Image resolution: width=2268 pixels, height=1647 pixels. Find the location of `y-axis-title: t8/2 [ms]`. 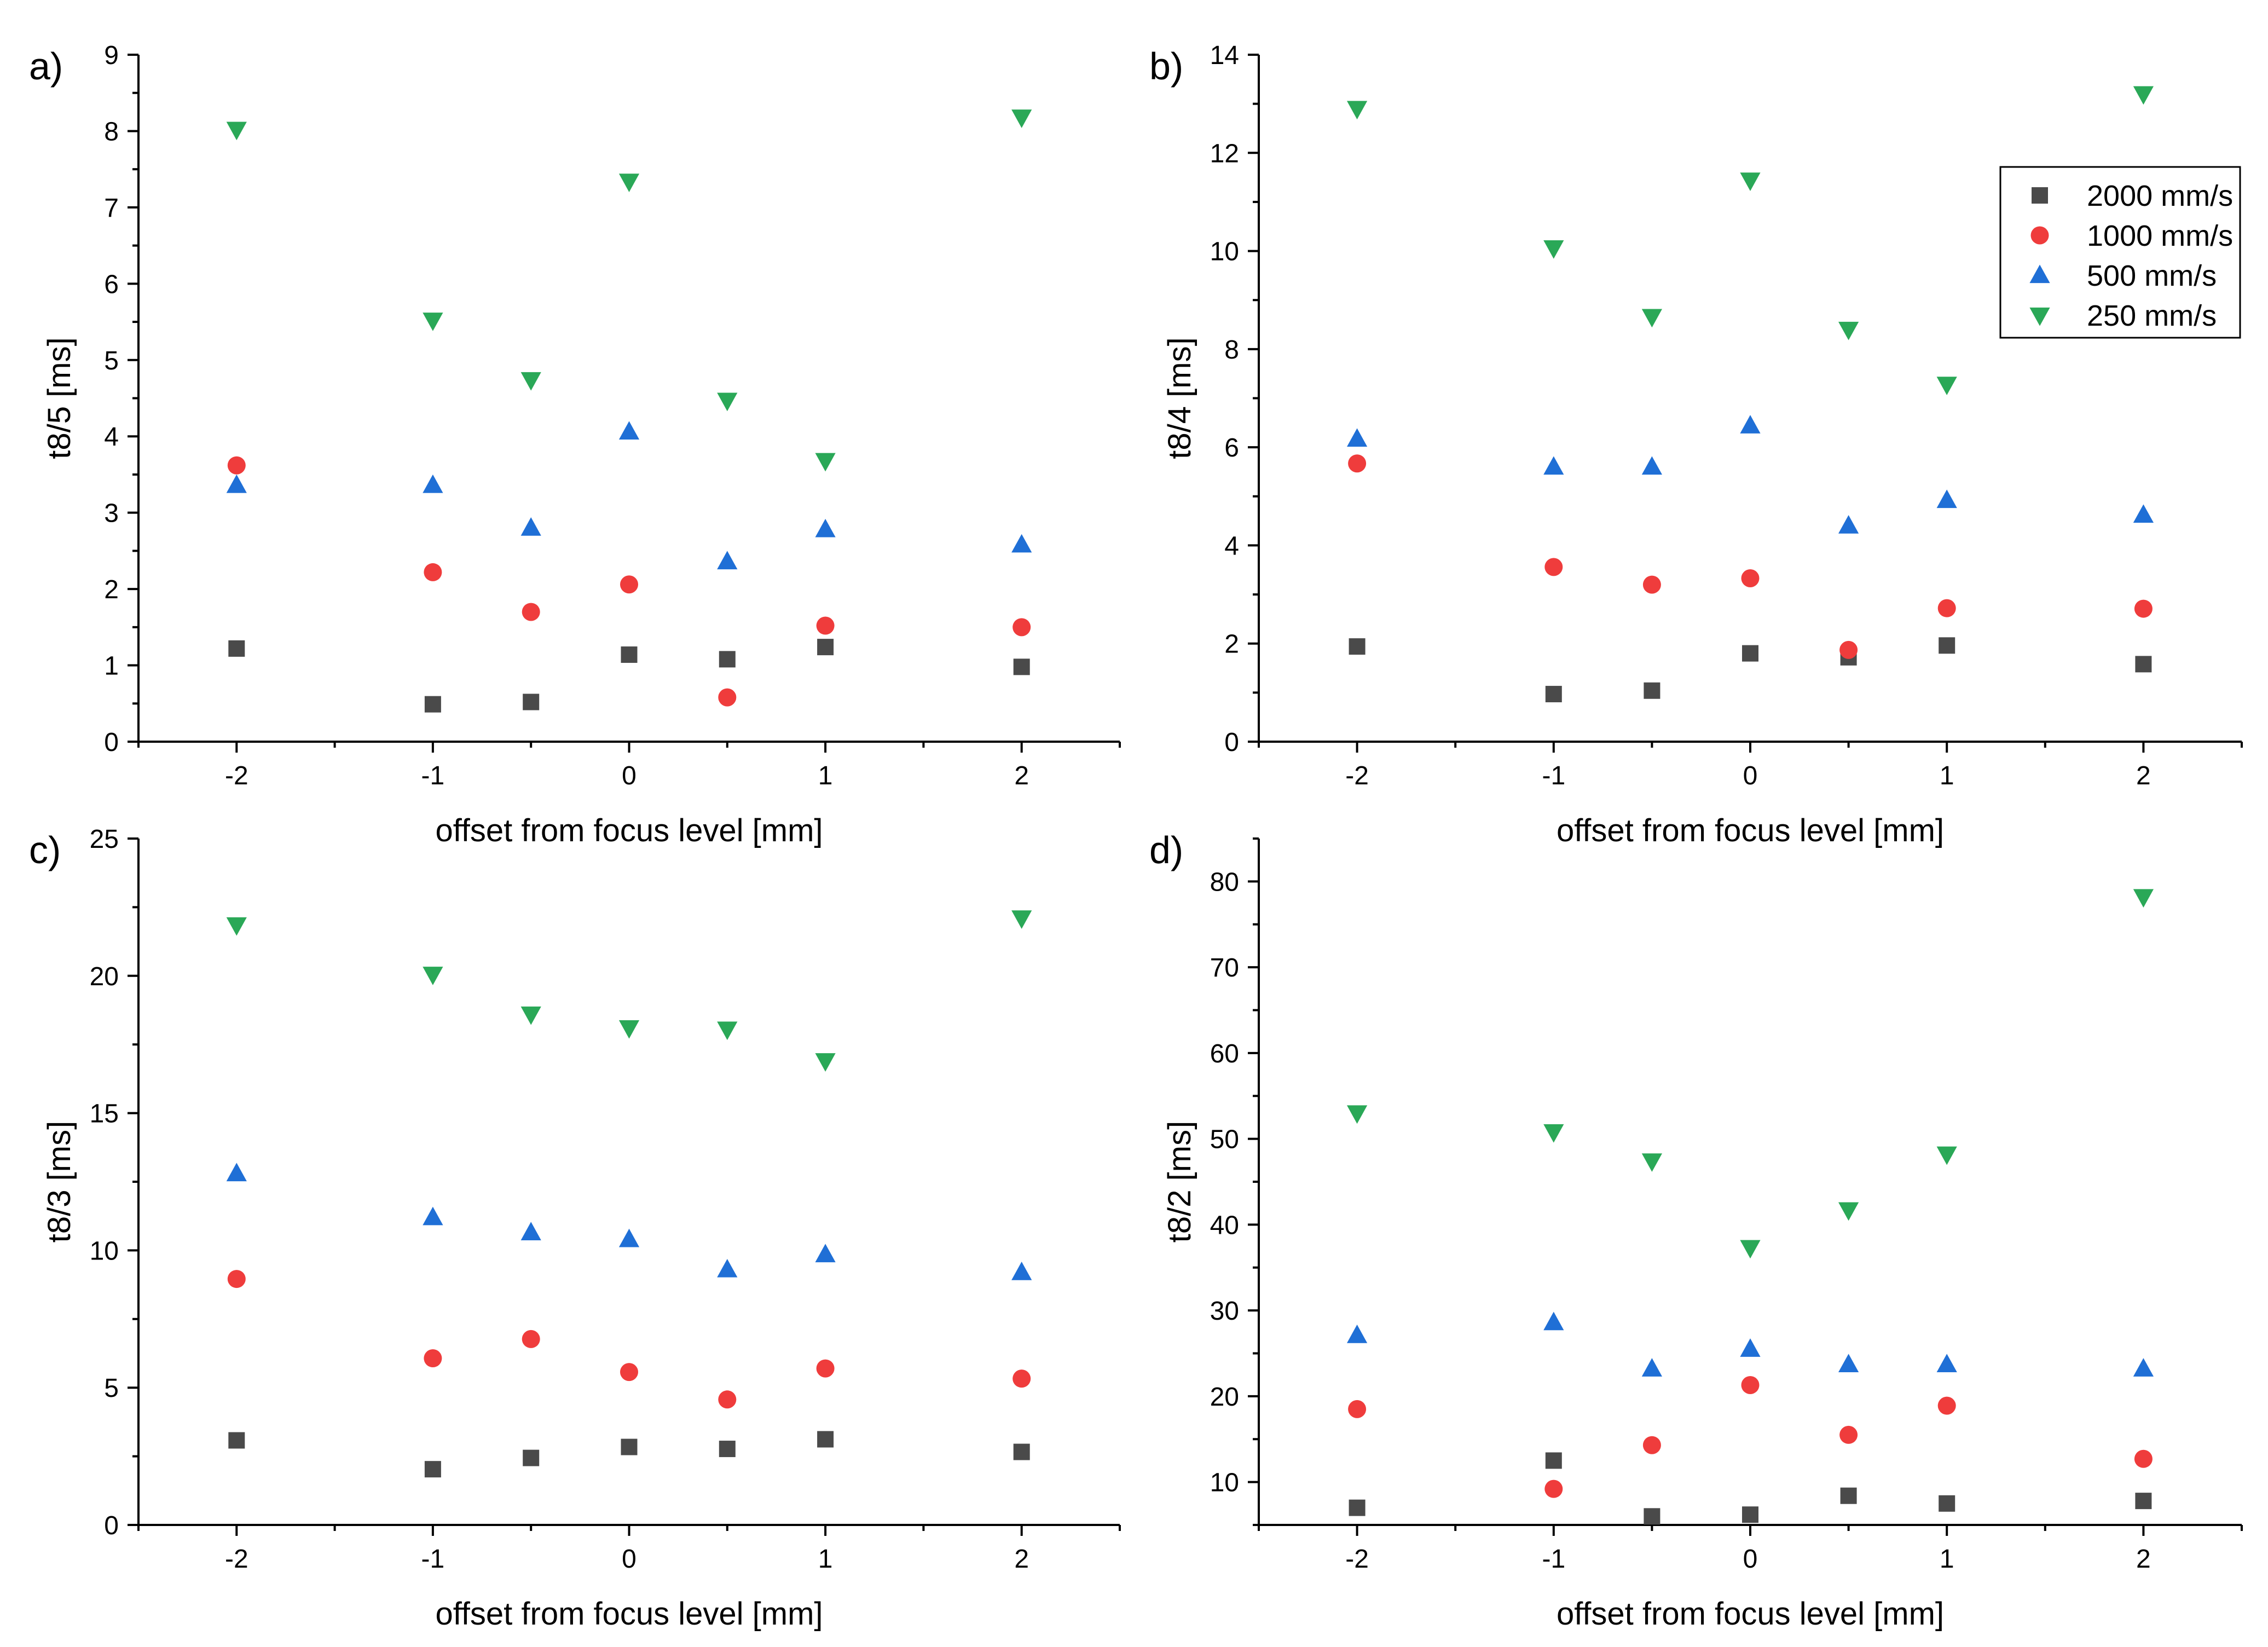

y-axis-title: t8/2 [ms] is located at coordinates (1179, 1182).